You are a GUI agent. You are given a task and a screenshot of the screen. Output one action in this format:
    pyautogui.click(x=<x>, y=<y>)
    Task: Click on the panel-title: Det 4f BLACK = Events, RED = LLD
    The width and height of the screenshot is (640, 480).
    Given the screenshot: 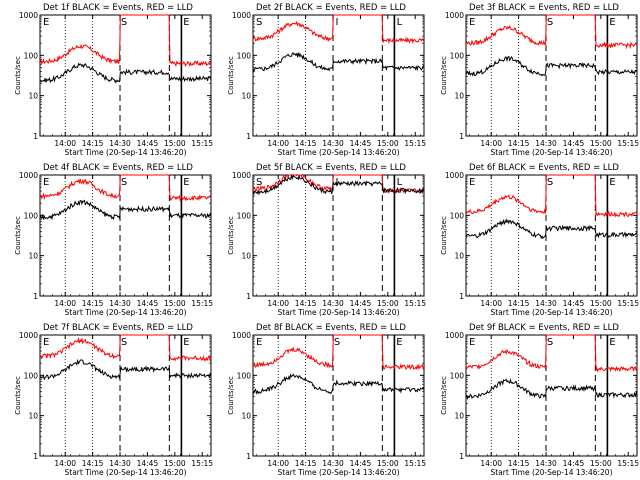 What is the action you would take?
    pyautogui.click(x=118, y=168)
    